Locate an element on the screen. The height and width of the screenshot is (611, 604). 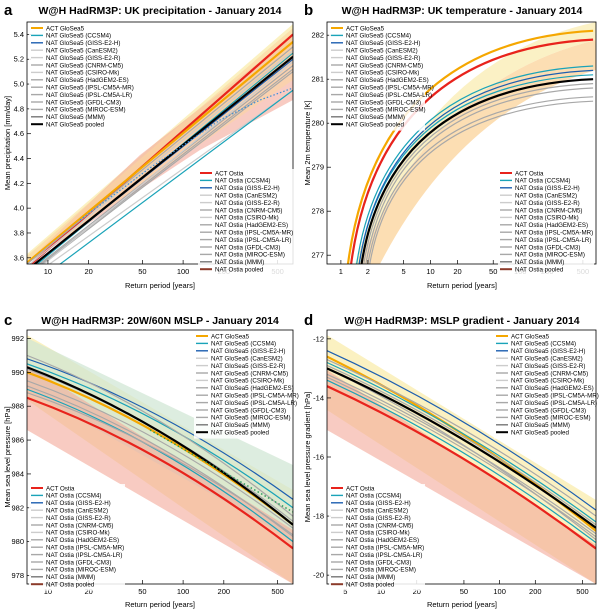
panel-d-xtick-label: 100 is located at coordinates (499, 591).